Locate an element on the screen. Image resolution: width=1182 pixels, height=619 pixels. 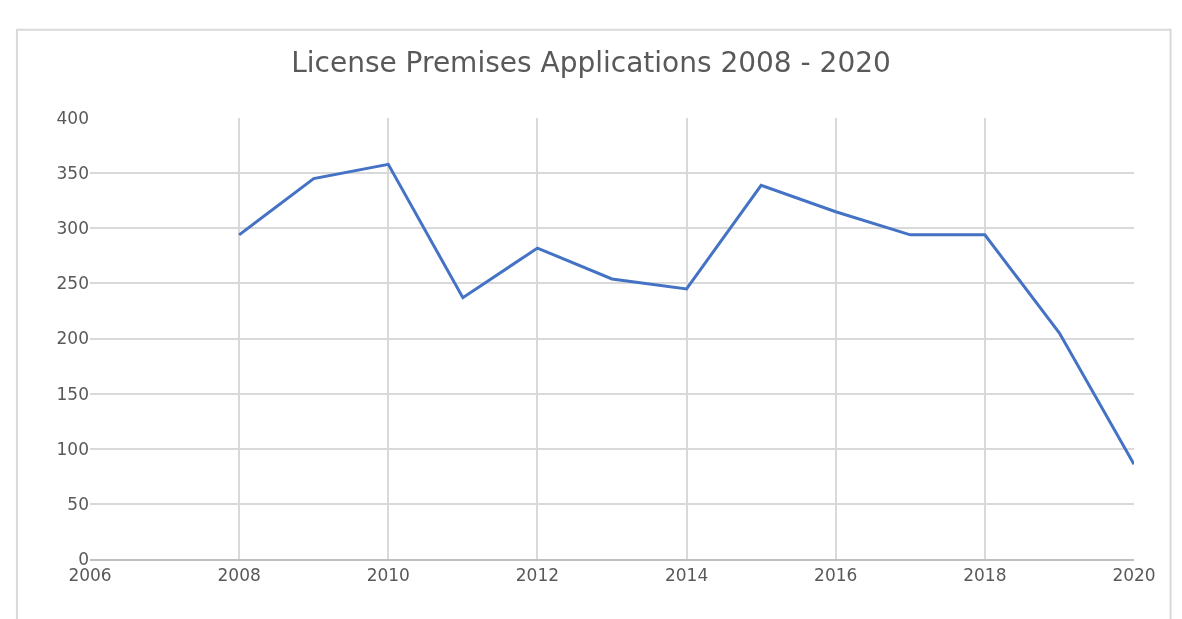
y-tick-label: 300 is located at coordinates (72, 228).